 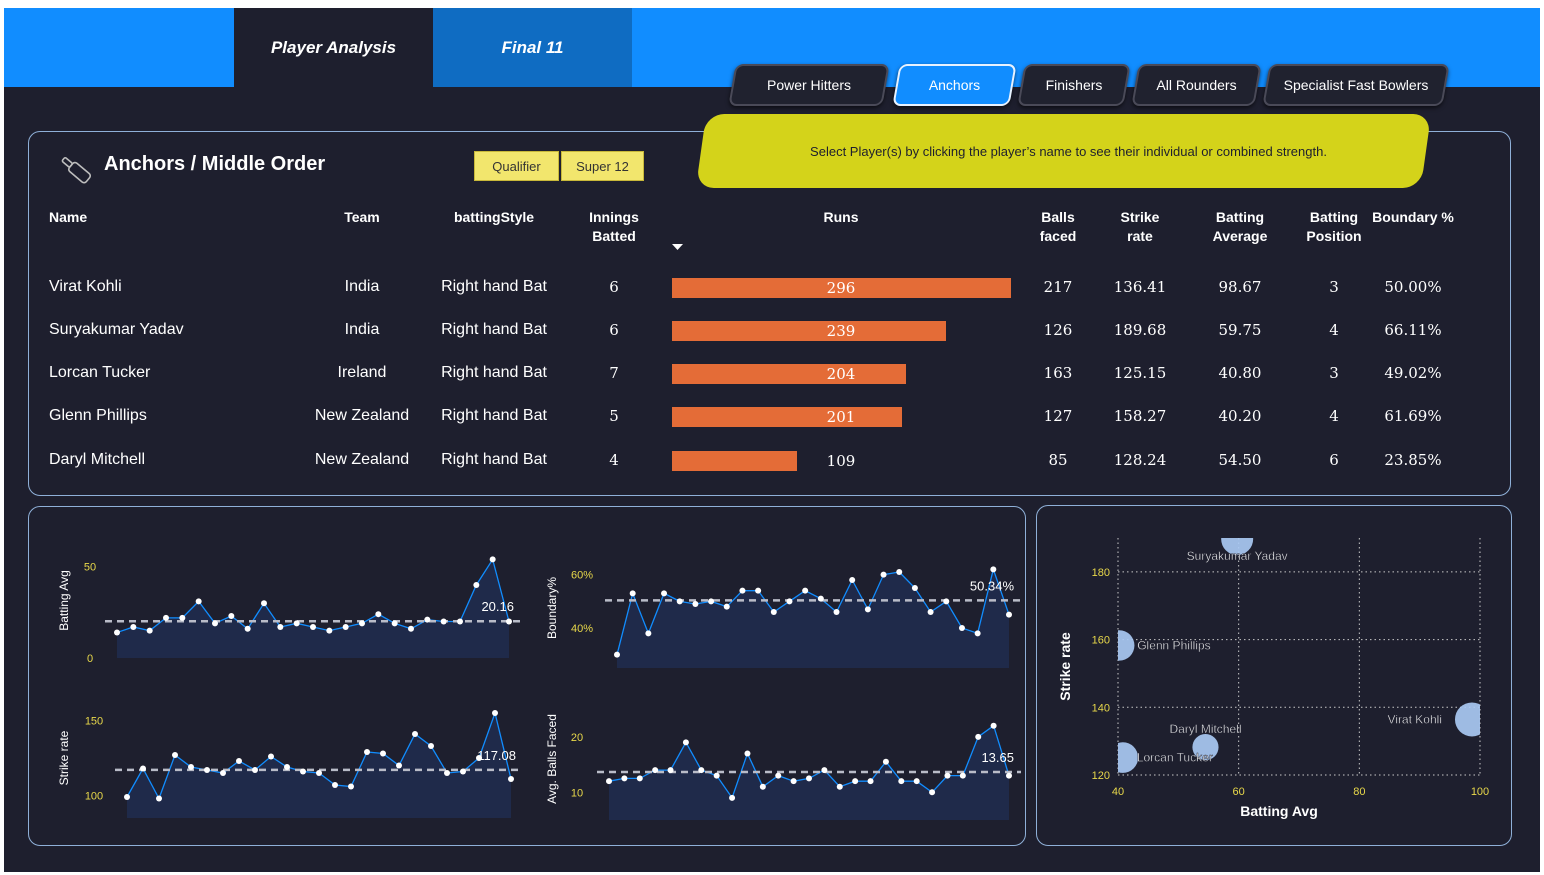 What do you see at coordinates (97, 459) in the screenshot?
I see `player-name: Daryl Mitchell` at bounding box center [97, 459].